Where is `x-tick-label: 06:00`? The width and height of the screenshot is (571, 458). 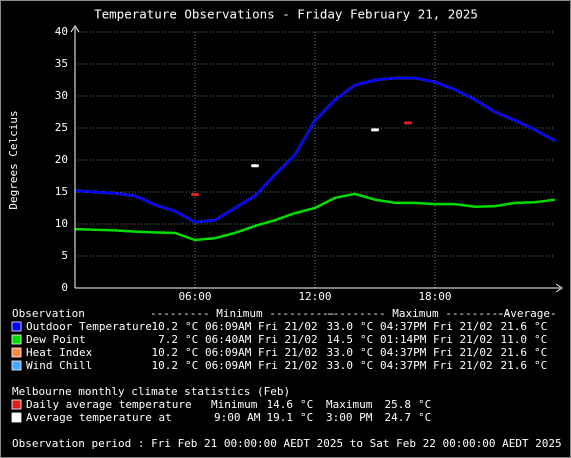
x-tick-label: 06:00 is located at coordinates (194, 296).